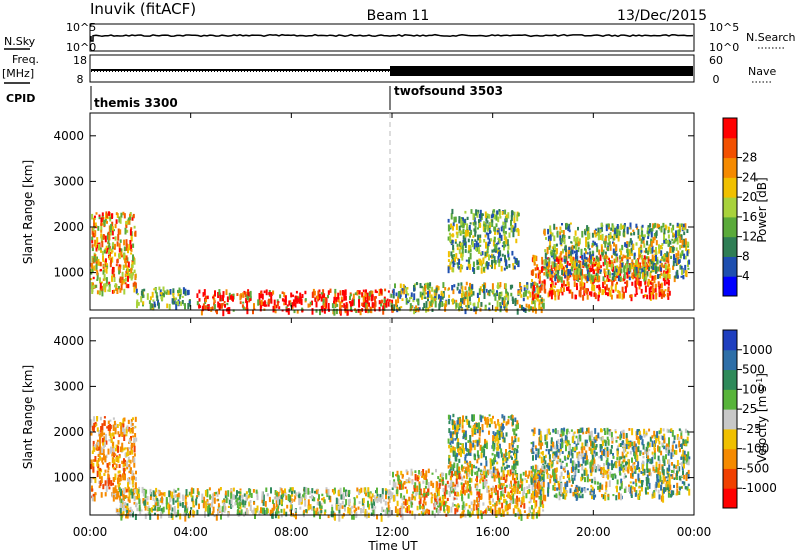 The image size is (800, 554). What do you see at coordinates (20, 41) in the screenshot?
I see `nsky-label: N.Sky` at bounding box center [20, 41].